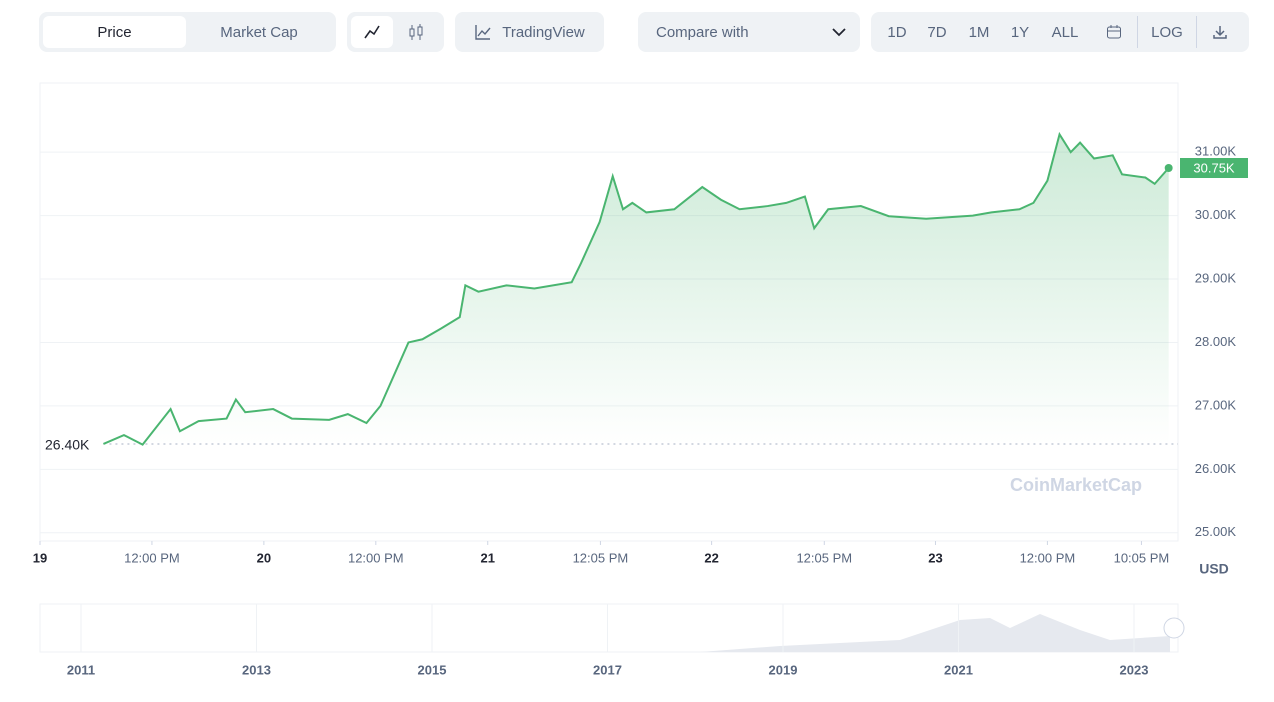 This screenshot has height=702, width=1274. What do you see at coordinates (1167, 32) in the screenshot?
I see `log-button: LOG` at bounding box center [1167, 32].